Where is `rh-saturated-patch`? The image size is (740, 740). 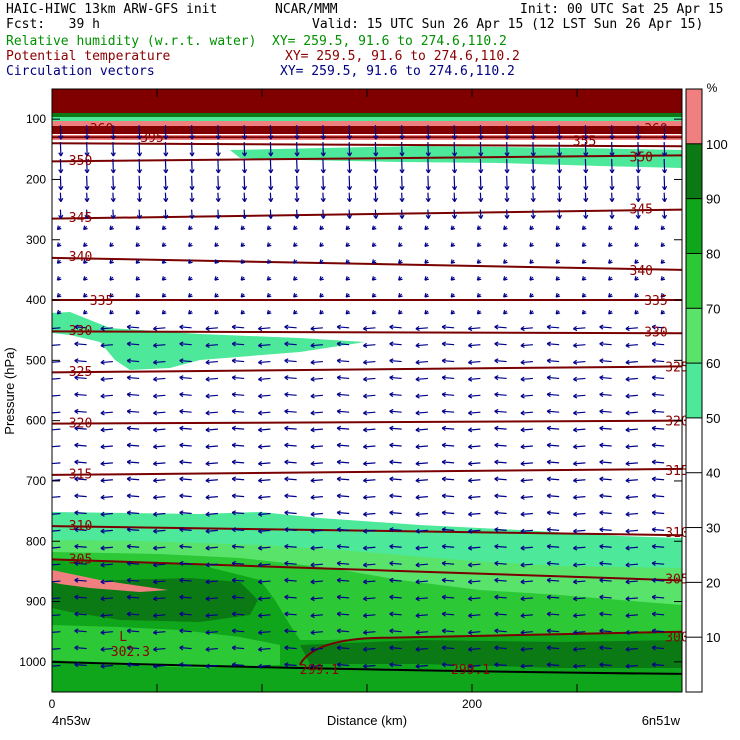
rh-saturated-patch is located at coordinates (110, 581).